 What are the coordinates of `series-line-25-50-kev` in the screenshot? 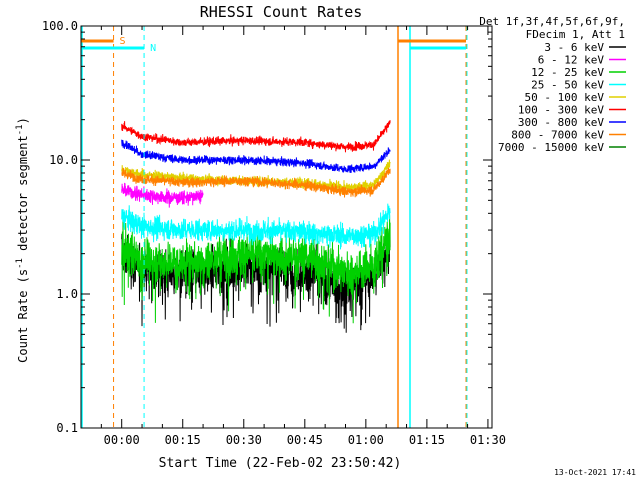 It's located at (256, 226).